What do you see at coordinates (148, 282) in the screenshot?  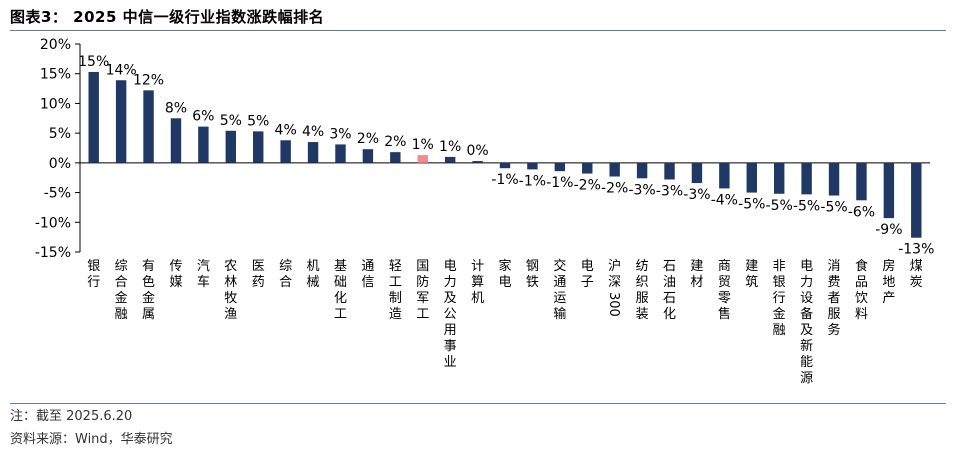 I see `svg-text: 色` at bounding box center [148, 282].